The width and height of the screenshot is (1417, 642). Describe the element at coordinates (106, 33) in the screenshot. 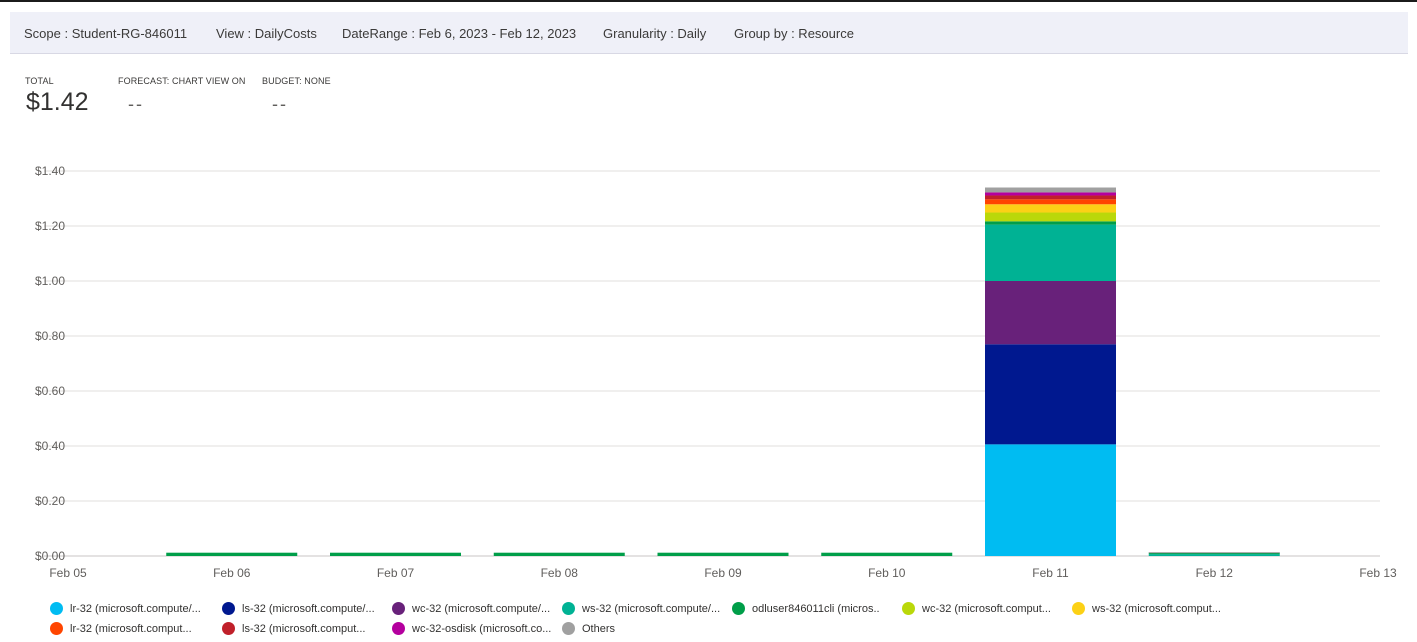

I see `scope-pill: Scope : Student-RG-846011` at that location.